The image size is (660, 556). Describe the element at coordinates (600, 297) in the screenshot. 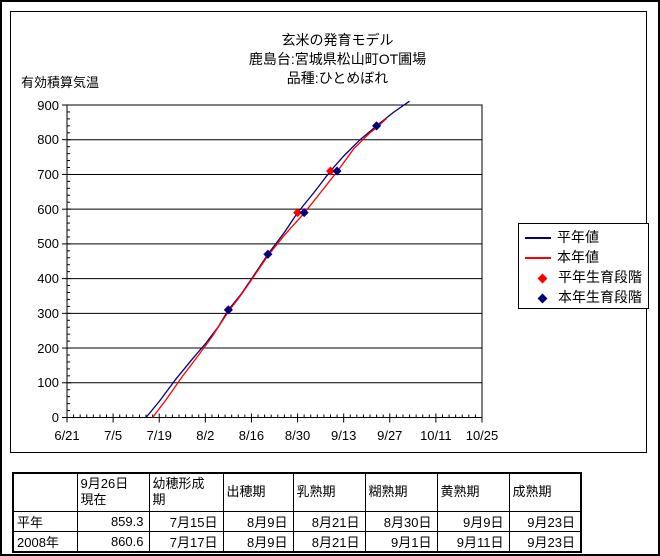

I see `legend-label: 本年生育段階` at that location.